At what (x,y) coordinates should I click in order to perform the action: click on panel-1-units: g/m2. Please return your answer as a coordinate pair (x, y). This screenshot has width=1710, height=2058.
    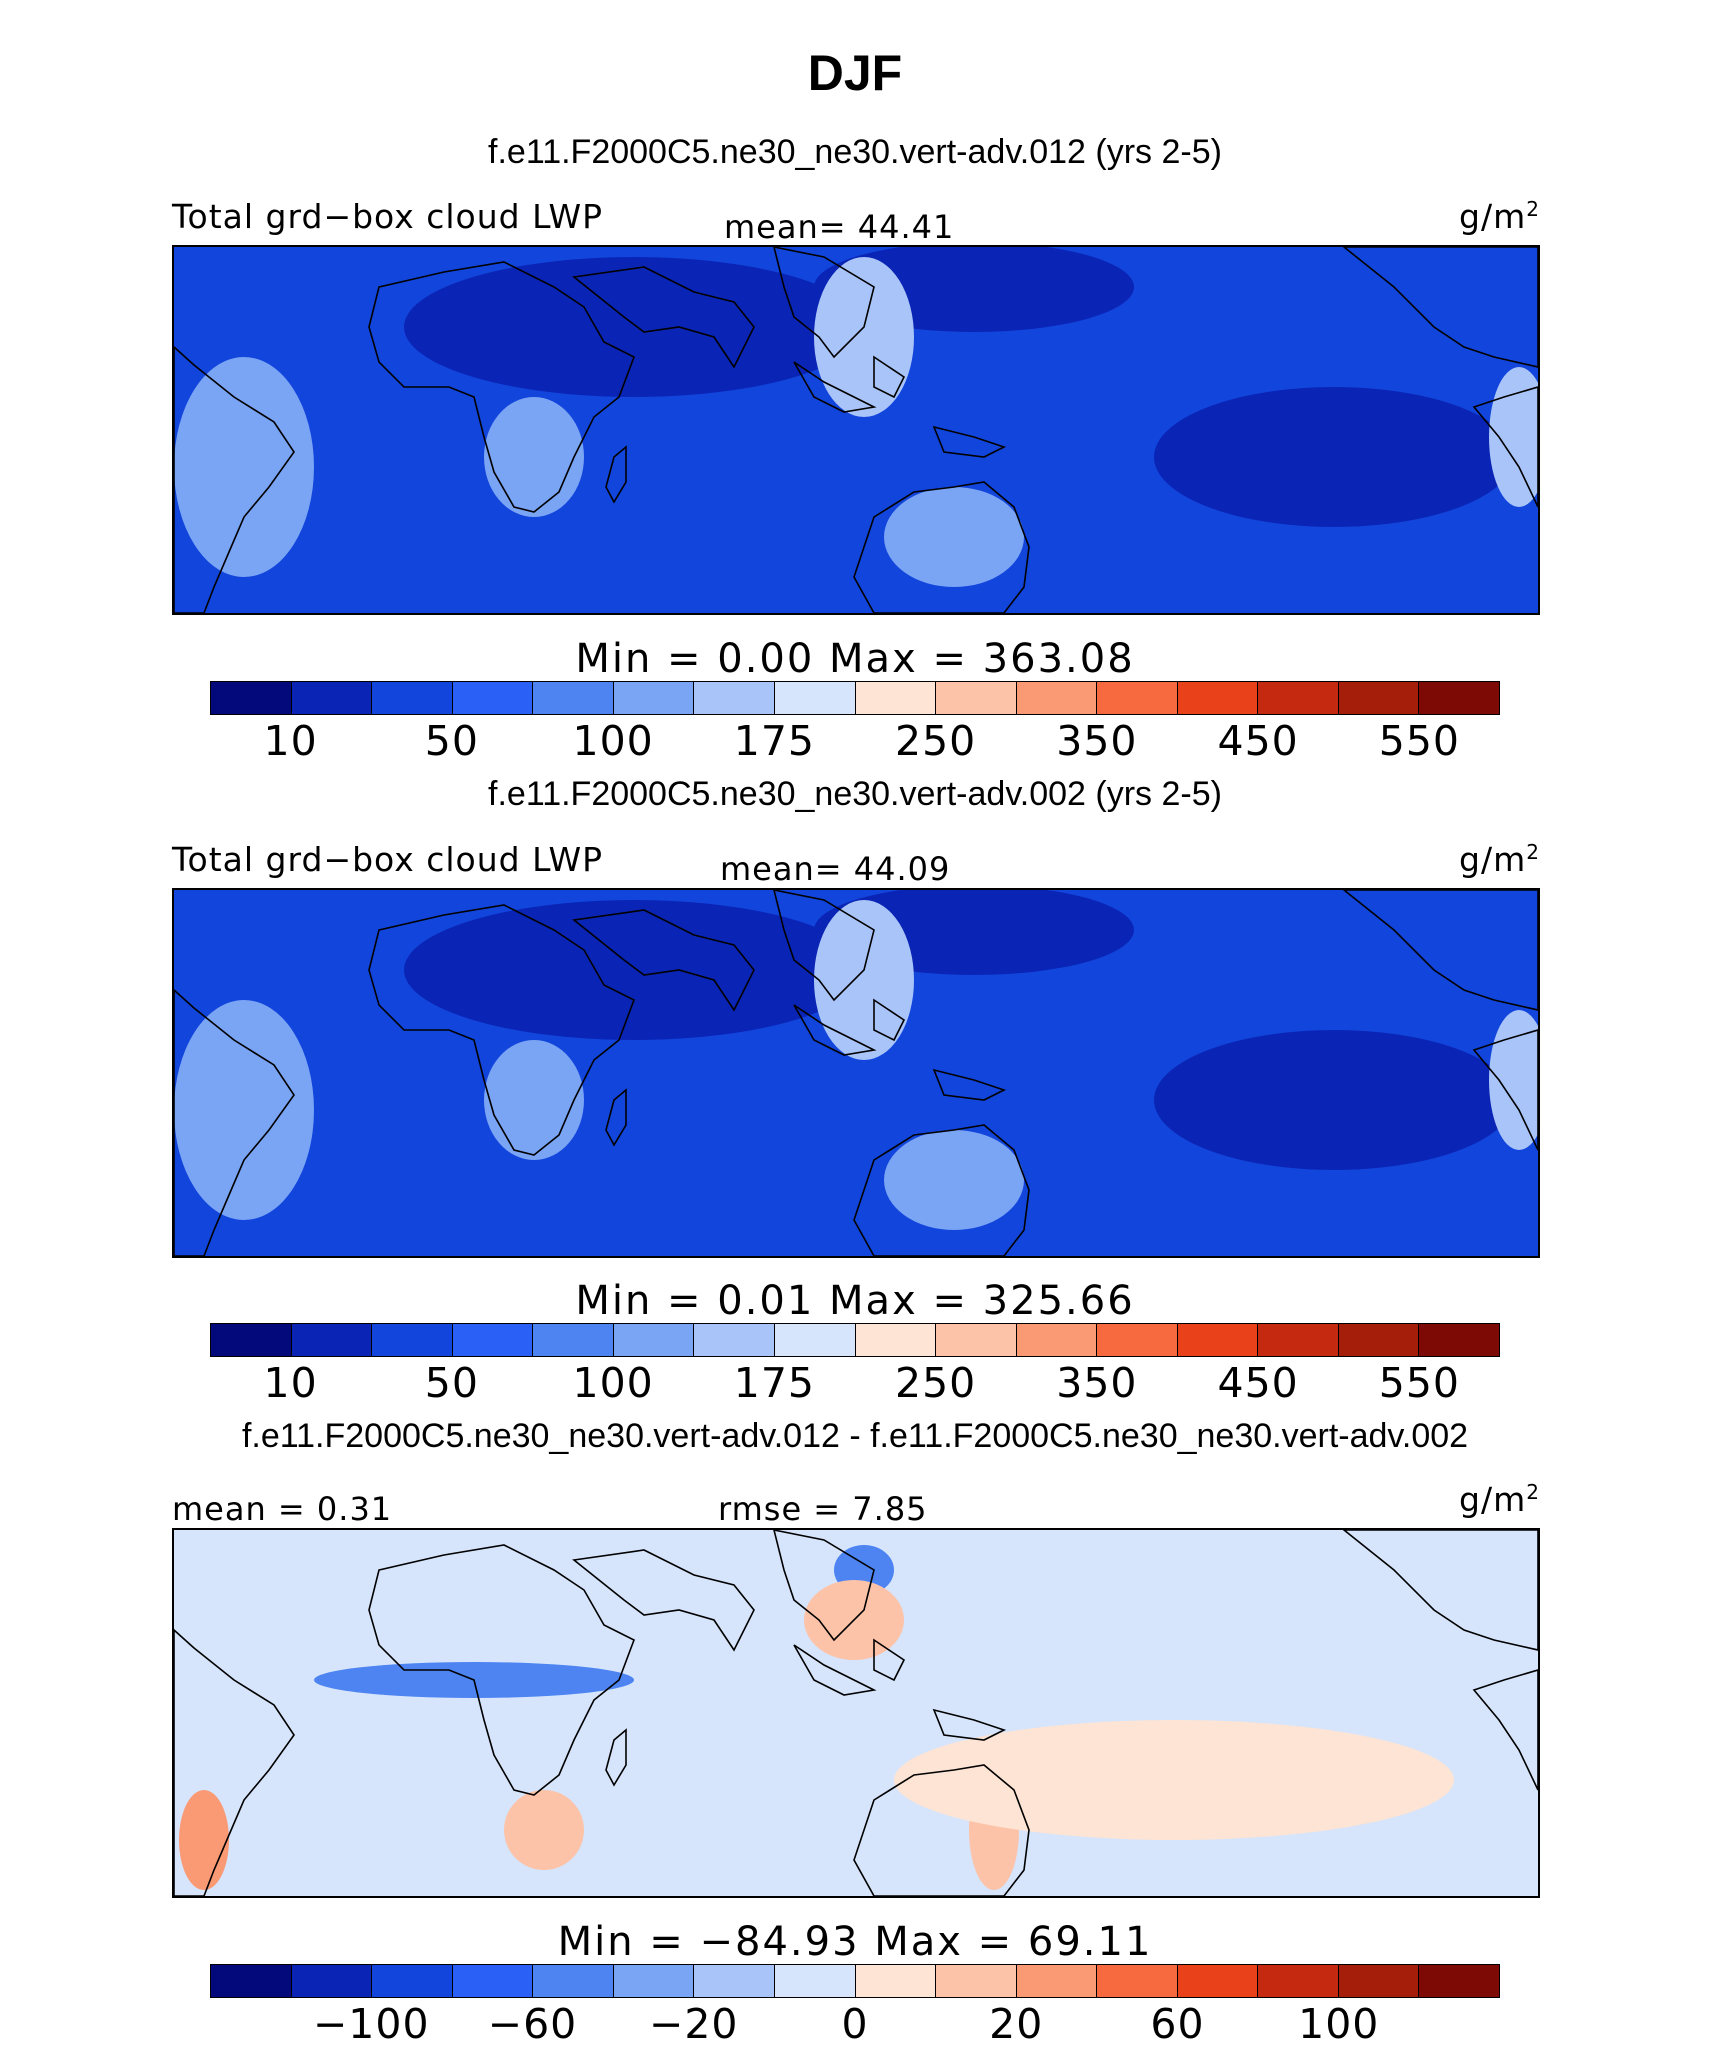
    Looking at the image, I should click on (1499, 216).